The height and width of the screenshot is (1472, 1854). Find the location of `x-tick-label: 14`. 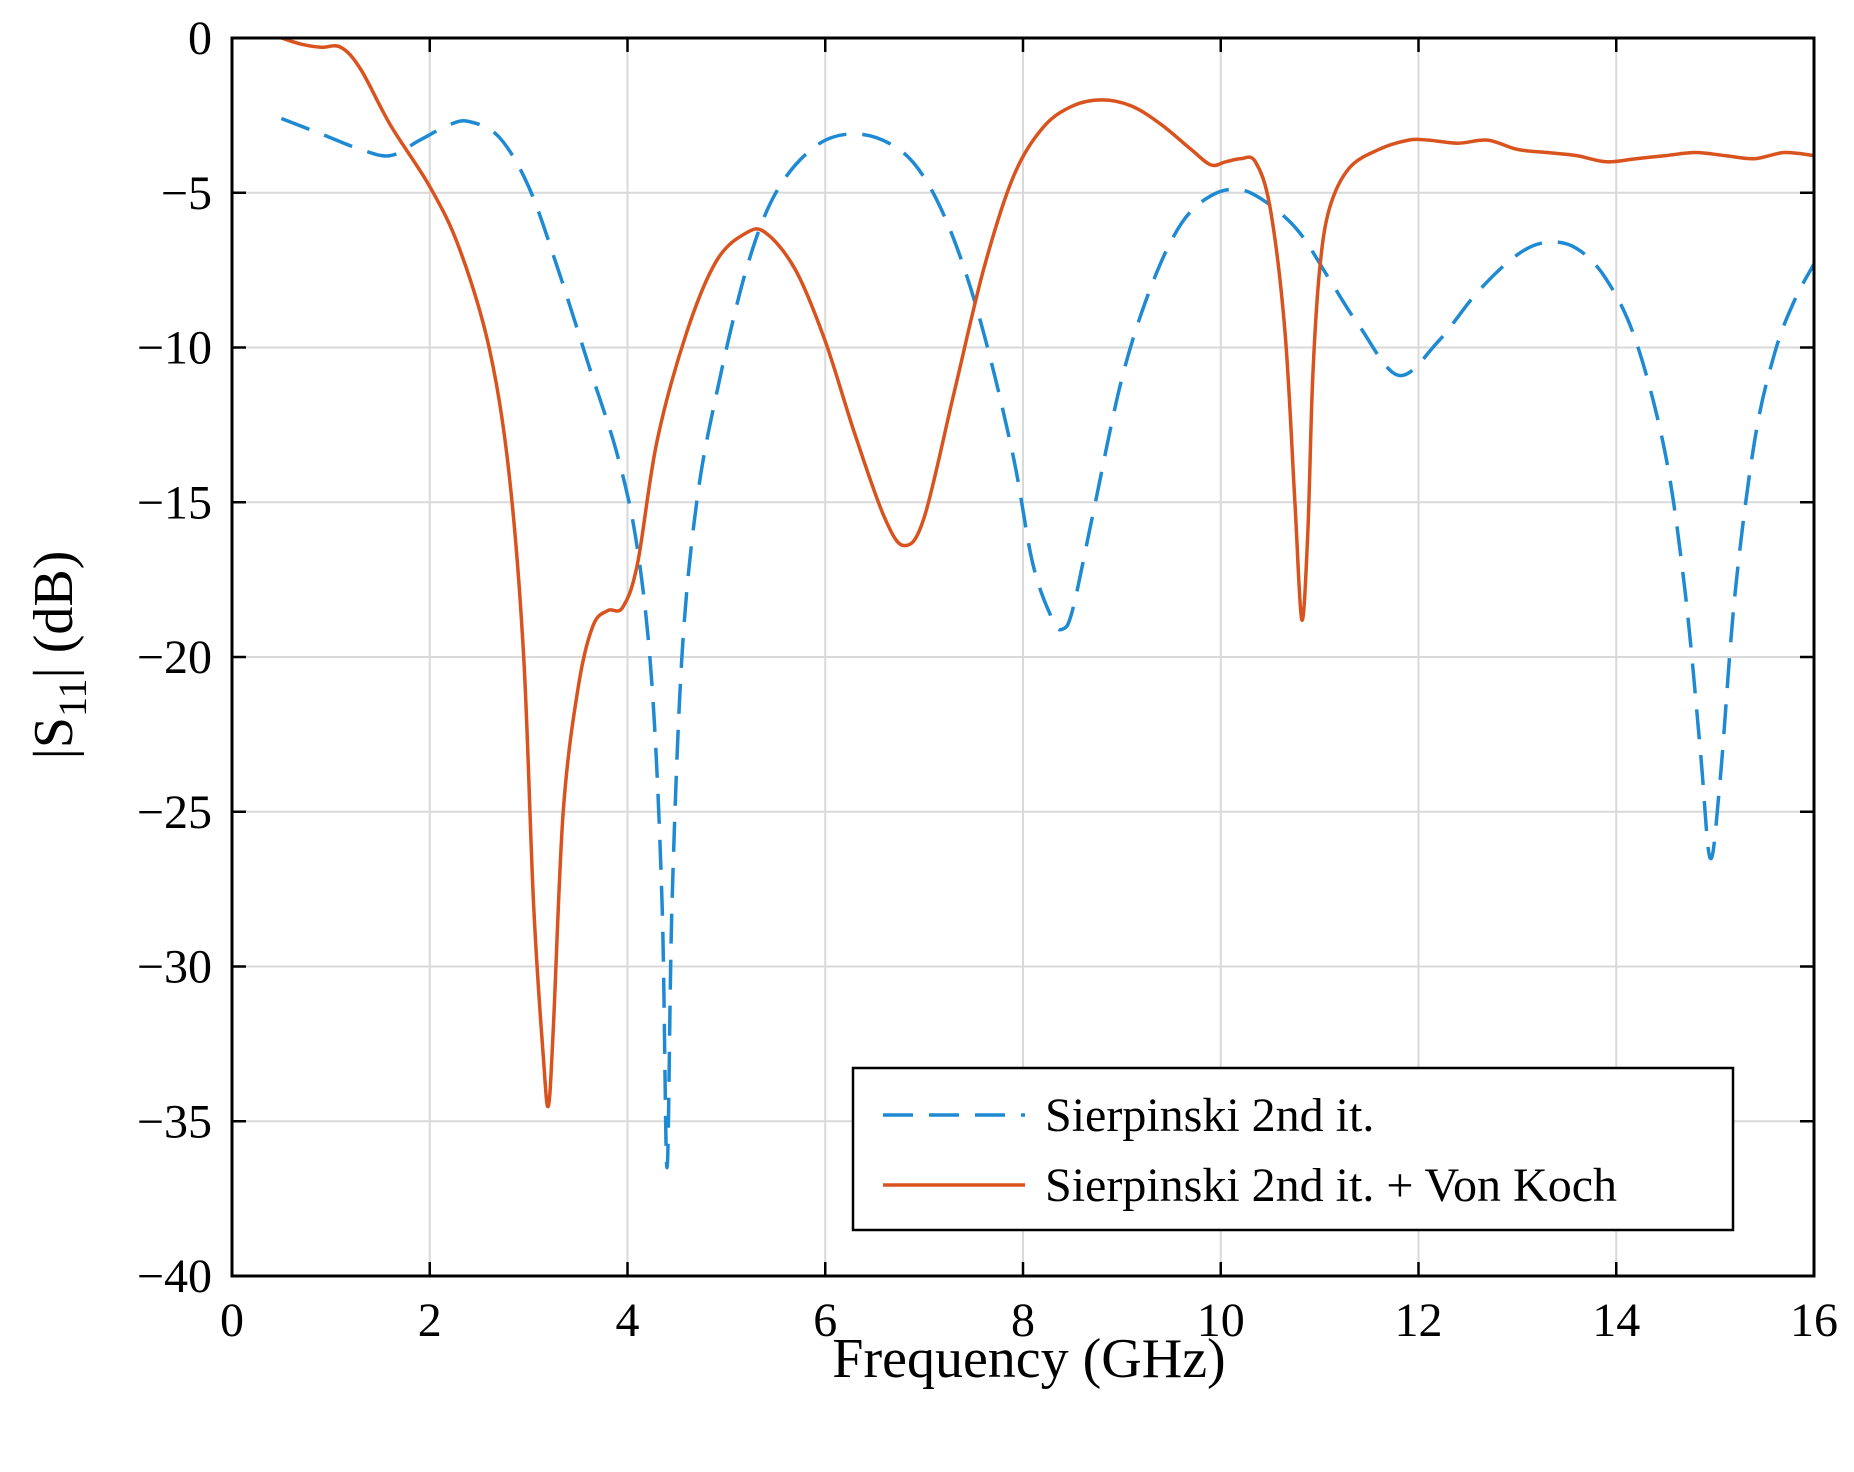

x-tick-label: 14 is located at coordinates (1616, 1320).